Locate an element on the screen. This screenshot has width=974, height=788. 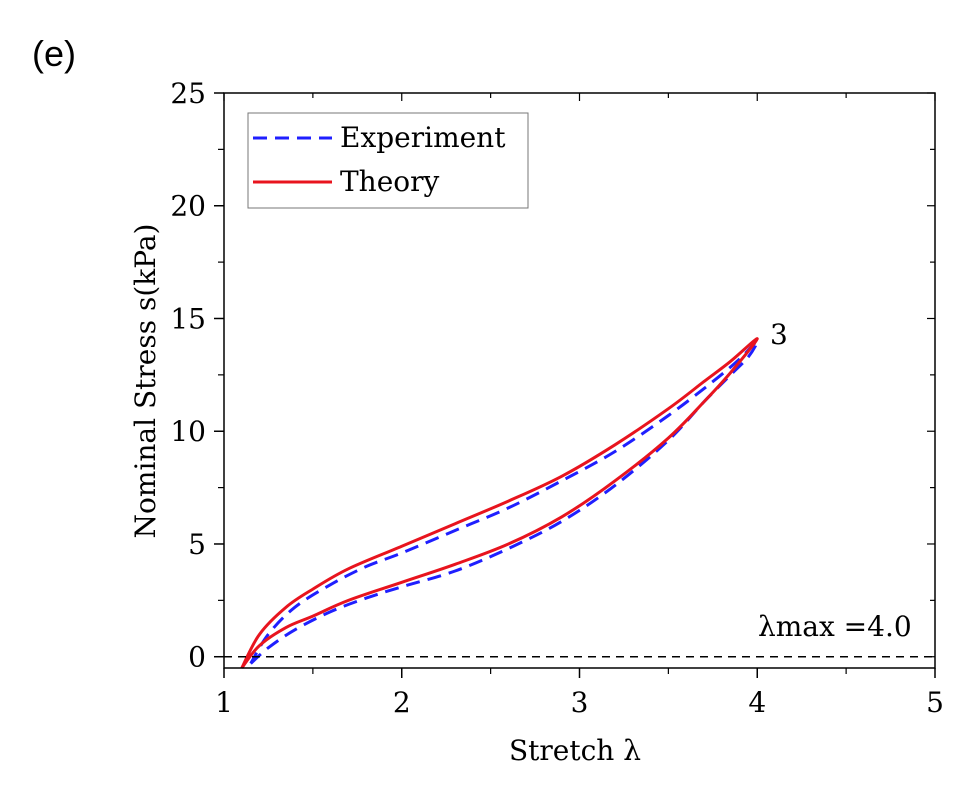
legend: Experiment Theory is located at coordinates (388, 160).